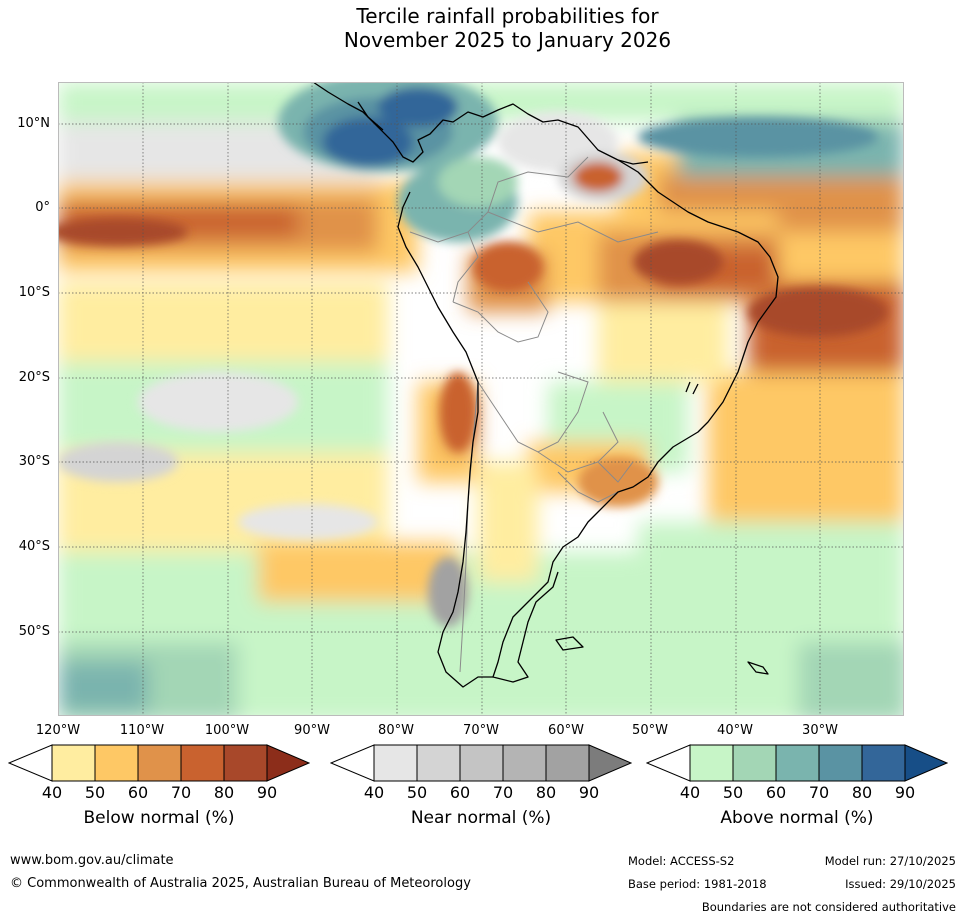 This screenshot has height=919, width=965. I want to click on colorbar-below-tick-50: 50, so click(95, 792).